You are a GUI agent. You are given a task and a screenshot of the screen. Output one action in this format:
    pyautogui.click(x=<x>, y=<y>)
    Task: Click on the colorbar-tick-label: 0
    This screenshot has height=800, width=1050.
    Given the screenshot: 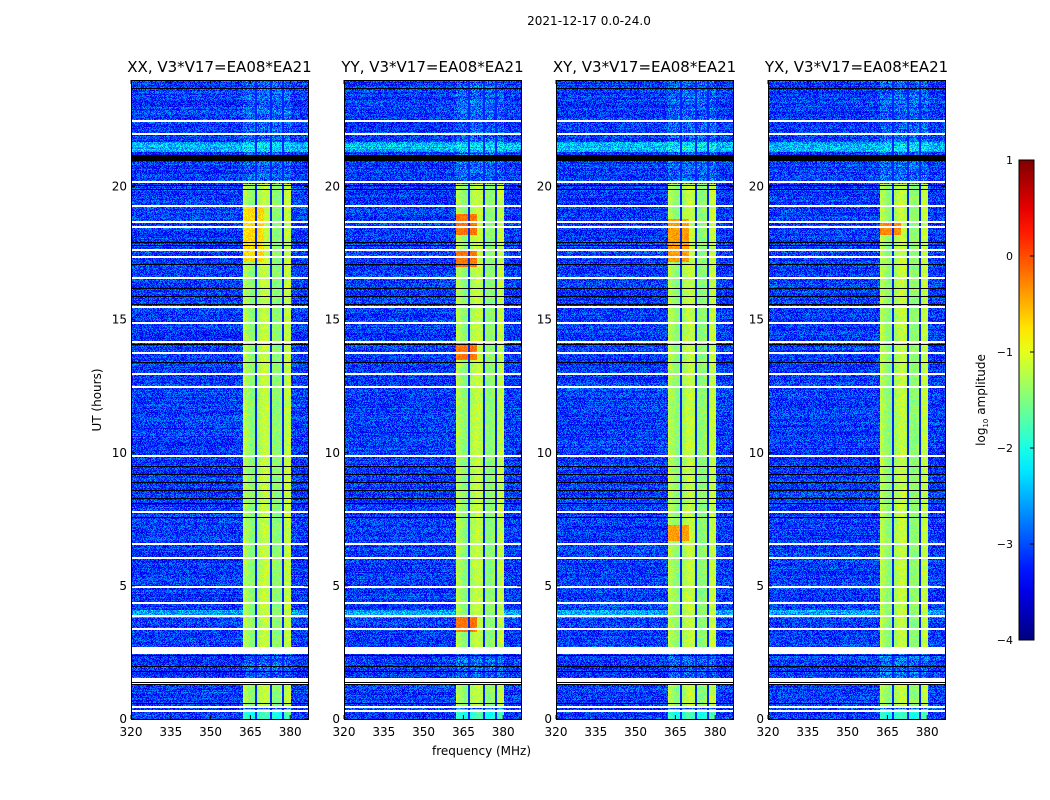 What is the action you would take?
    pyautogui.click(x=1009, y=256)
    